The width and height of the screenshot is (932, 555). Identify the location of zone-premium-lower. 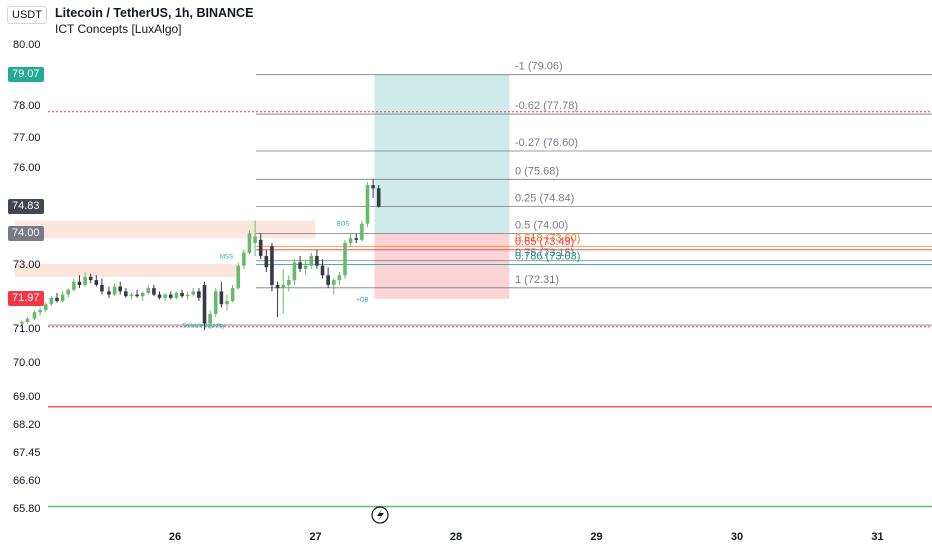
(125, 270).